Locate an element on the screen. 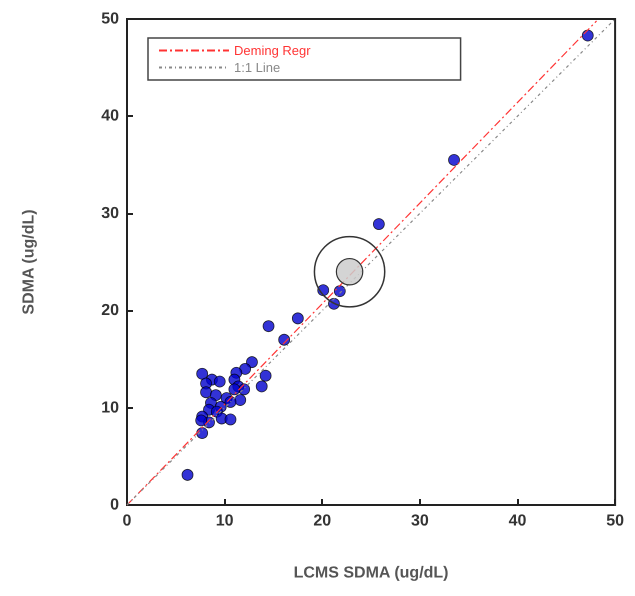 The image size is (635, 596). x-tick-label: 40 is located at coordinates (517, 521).